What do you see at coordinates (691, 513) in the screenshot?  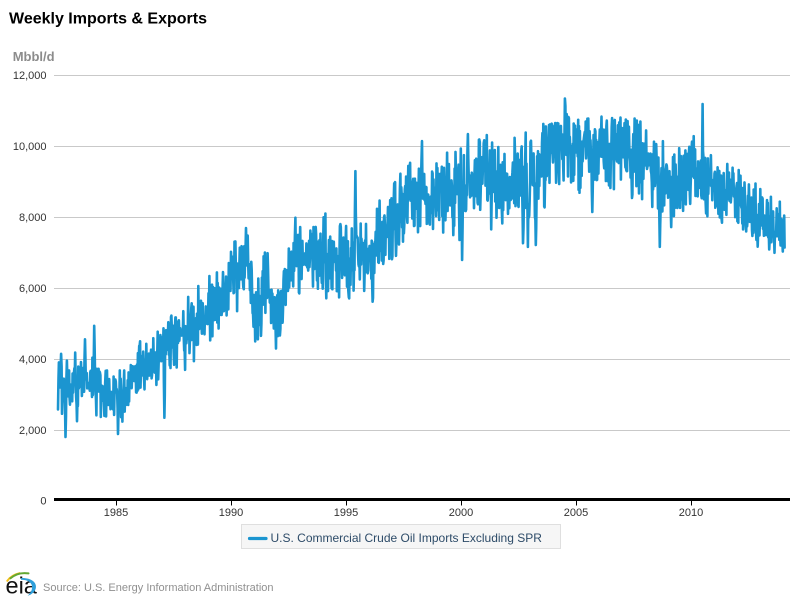 I see `svg-text: 2010` at bounding box center [691, 513].